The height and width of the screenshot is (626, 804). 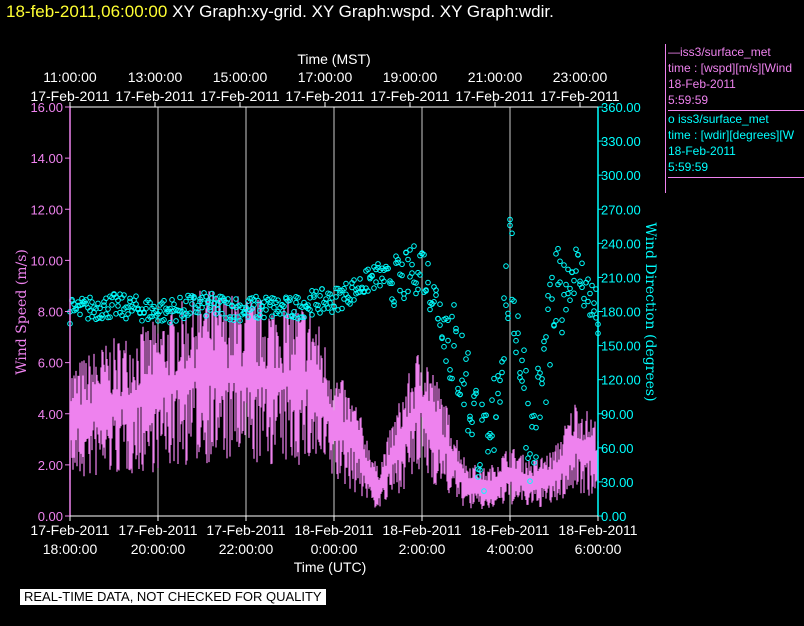 I want to click on y-left-tick-label: 2.00, so click(x=50, y=465).